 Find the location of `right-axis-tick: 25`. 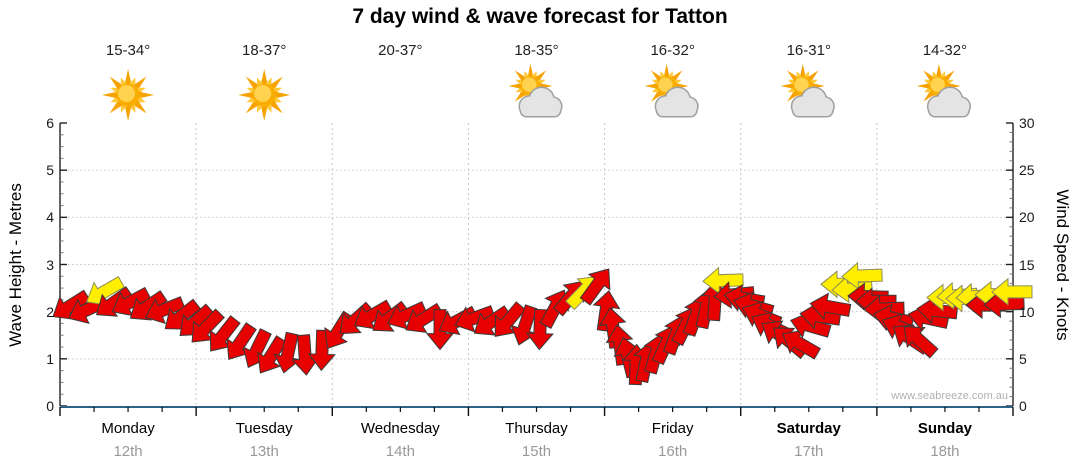

right-axis-tick: 25 is located at coordinates (1027, 170).